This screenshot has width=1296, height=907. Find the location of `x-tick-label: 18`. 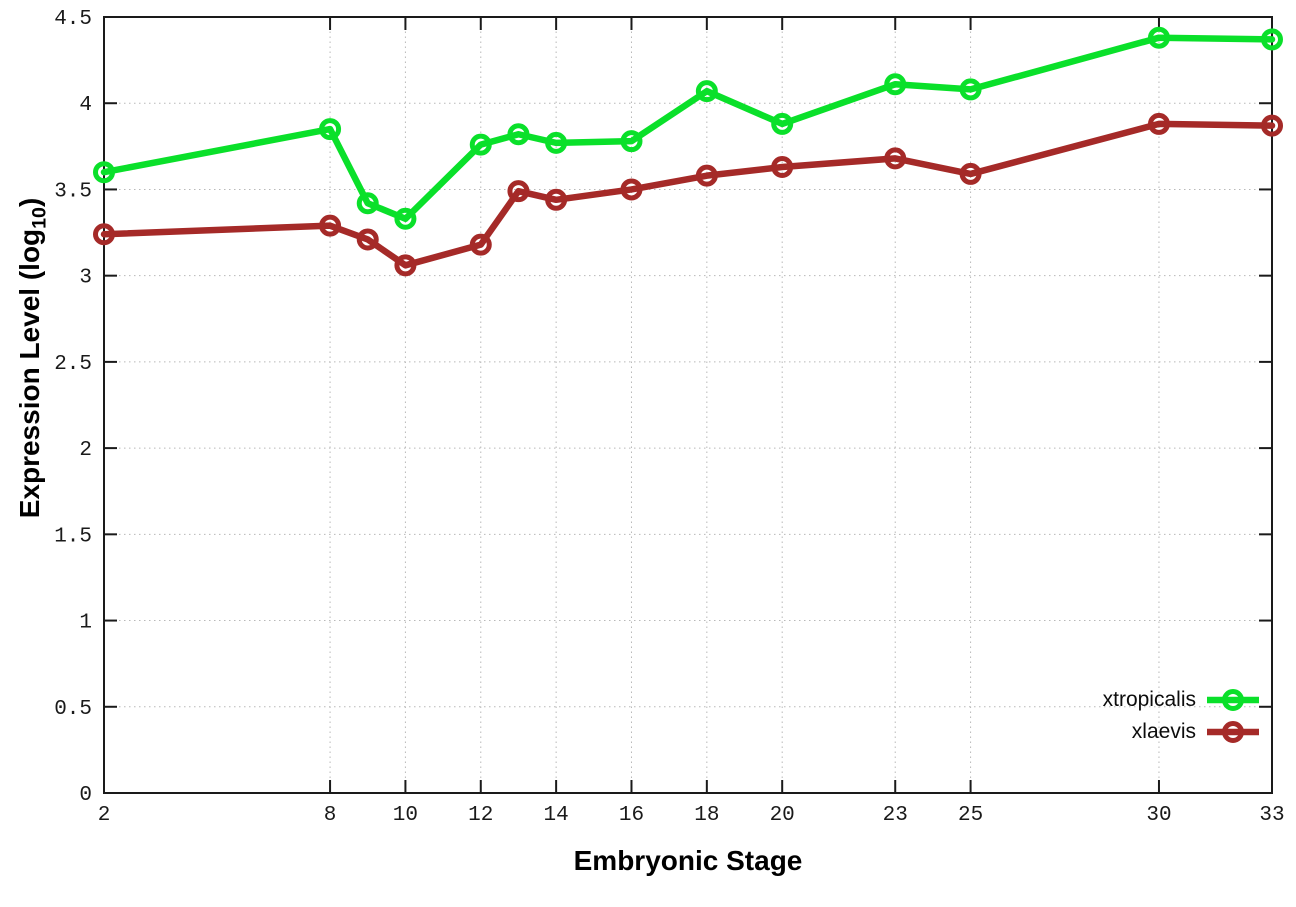

x-tick-label: 18 is located at coordinates (706, 815).